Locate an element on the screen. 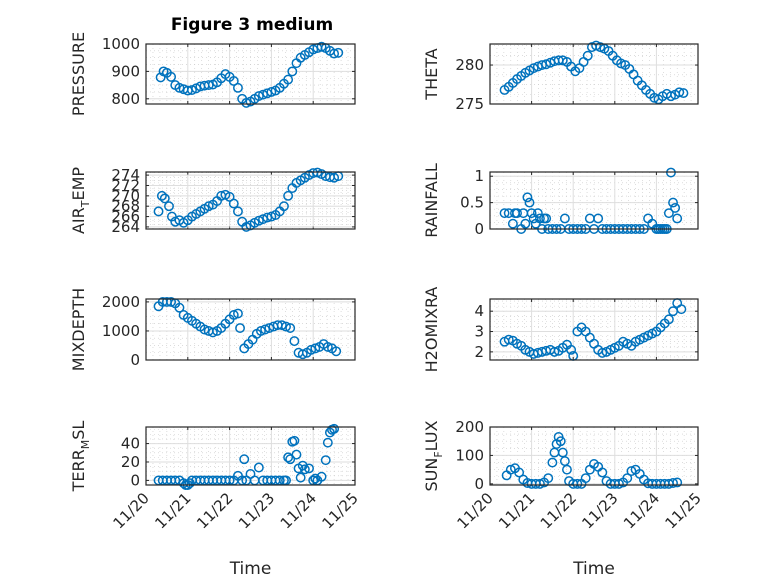  y-tick-label: 0.5 is located at coordinates (472, 203).